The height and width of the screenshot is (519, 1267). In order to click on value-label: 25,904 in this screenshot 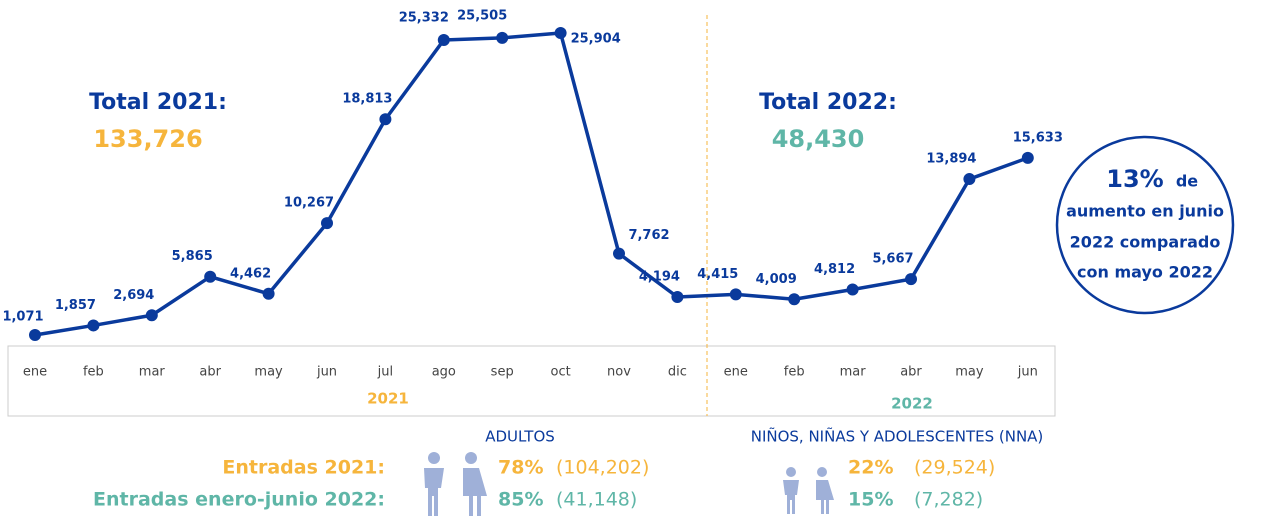, I will do `click(596, 39)`.